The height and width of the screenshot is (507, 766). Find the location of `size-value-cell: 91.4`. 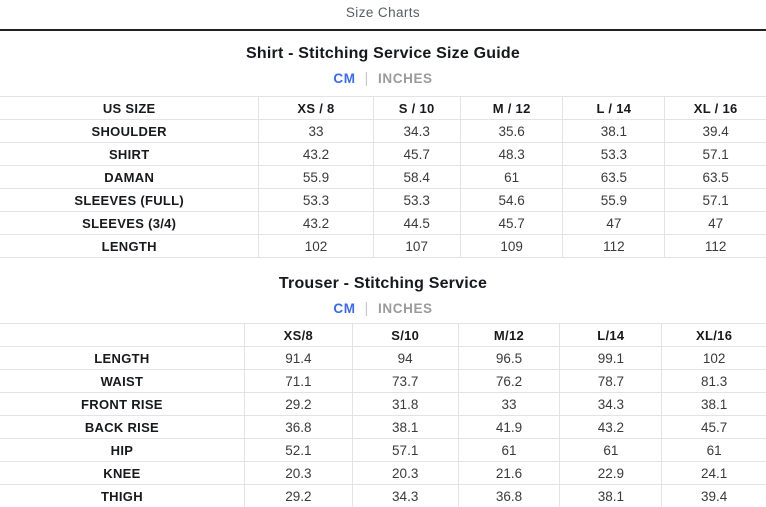

size-value-cell: 91.4 is located at coordinates (298, 358).